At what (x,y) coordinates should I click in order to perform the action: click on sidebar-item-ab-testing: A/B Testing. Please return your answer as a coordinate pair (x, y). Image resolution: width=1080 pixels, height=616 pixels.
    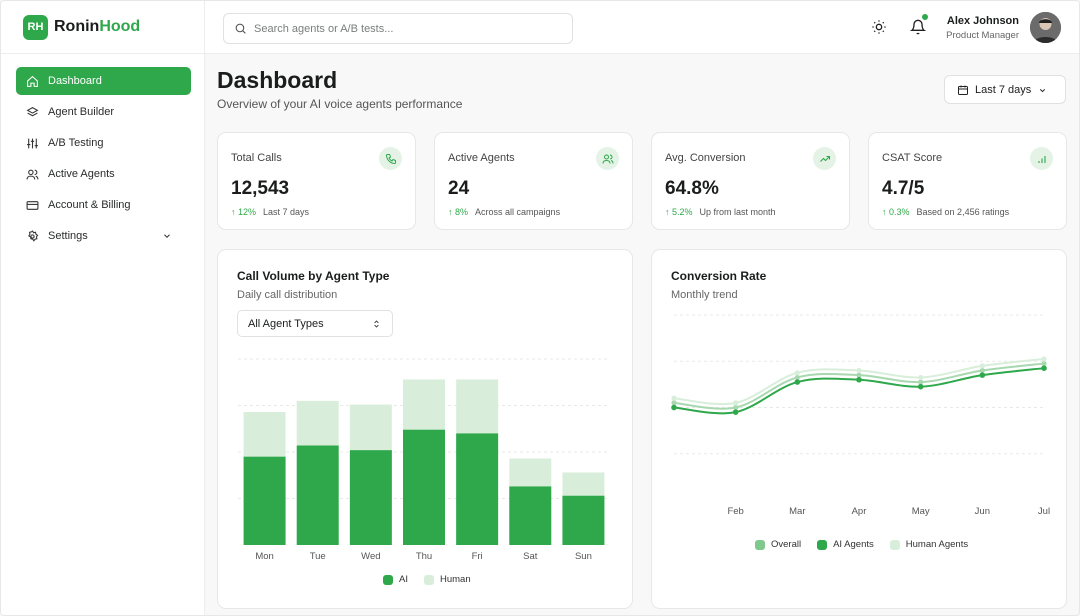
    Looking at the image, I should click on (103, 143).